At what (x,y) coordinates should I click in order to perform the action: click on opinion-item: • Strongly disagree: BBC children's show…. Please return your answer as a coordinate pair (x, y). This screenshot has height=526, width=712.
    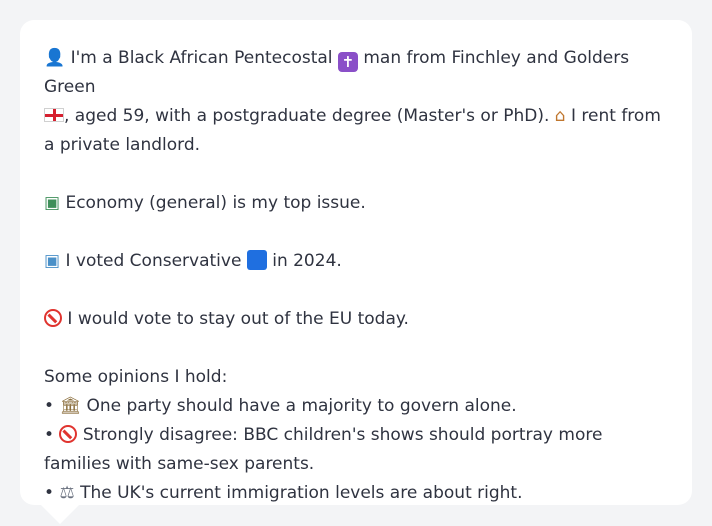
    Looking at the image, I should click on (323, 449).